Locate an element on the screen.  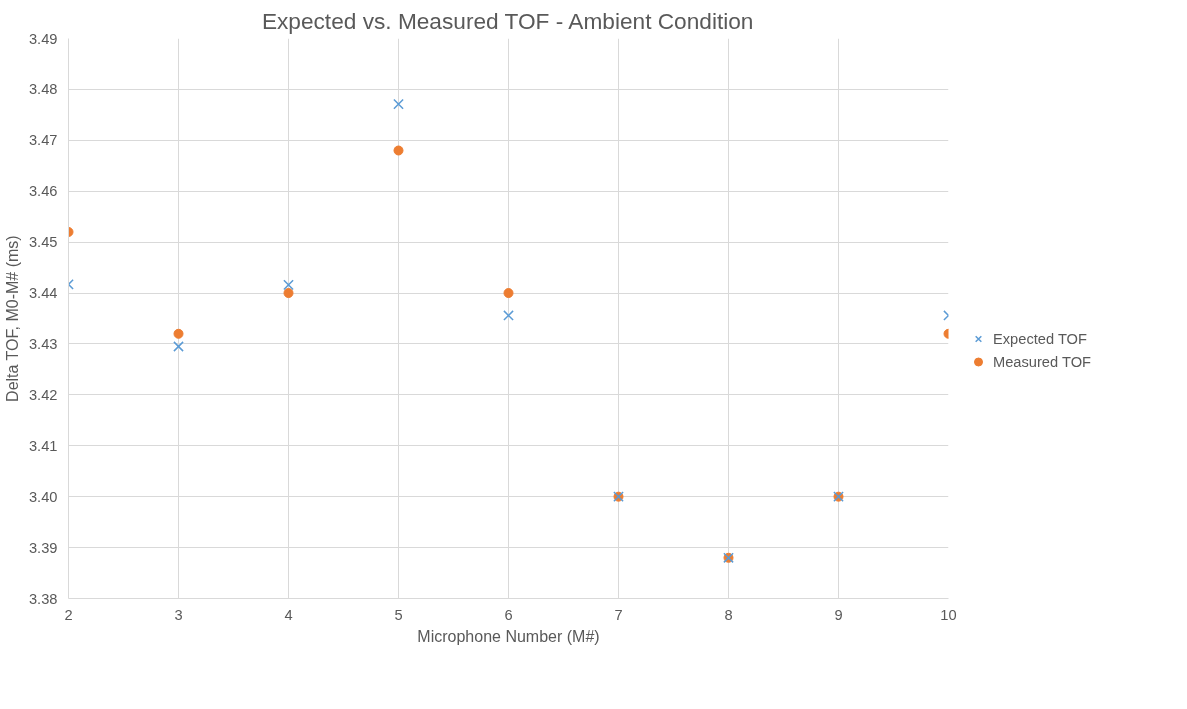
chart-title: Expected vs. Measured TOF - Ambient Condition is located at coordinates (507, 20).